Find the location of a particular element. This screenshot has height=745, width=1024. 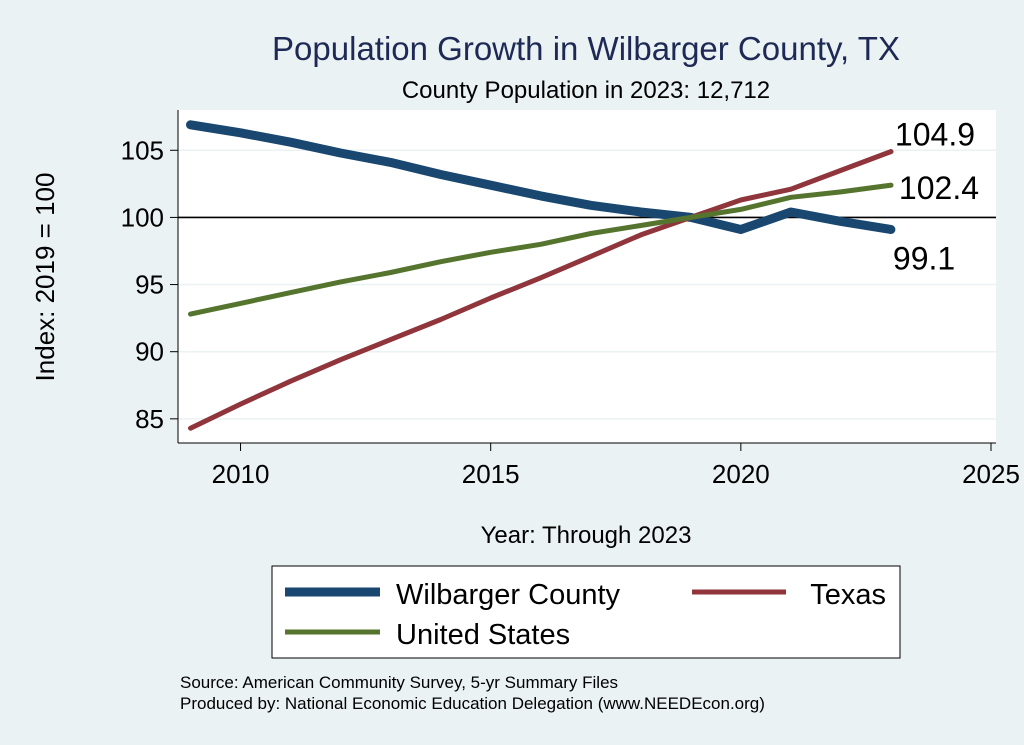

y-tick-label-105: 105 is located at coordinates (142, 150).